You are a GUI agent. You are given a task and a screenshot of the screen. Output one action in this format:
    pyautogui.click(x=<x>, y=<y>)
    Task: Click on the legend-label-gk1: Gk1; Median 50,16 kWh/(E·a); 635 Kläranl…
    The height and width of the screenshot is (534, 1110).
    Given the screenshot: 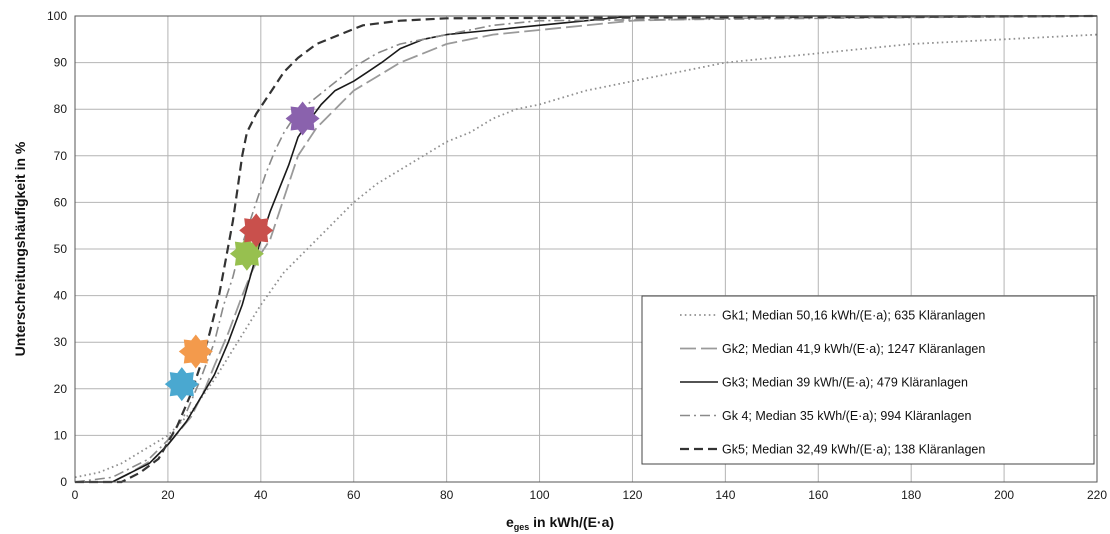 What is the action you would take?
    pyautogui.click(x=853, y=316)
    